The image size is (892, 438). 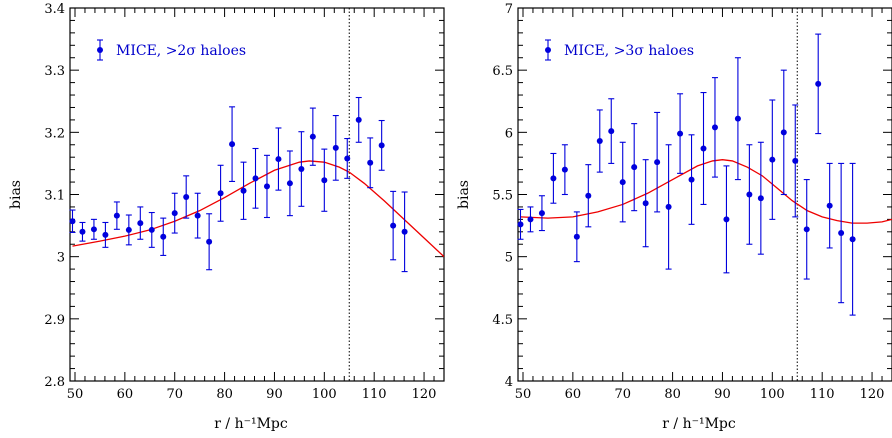 What do you see at coordinates (629, 51) in the screenshot?
I see `legend-label: MICE, >3σ haloes` at bounding box center [629, 51].